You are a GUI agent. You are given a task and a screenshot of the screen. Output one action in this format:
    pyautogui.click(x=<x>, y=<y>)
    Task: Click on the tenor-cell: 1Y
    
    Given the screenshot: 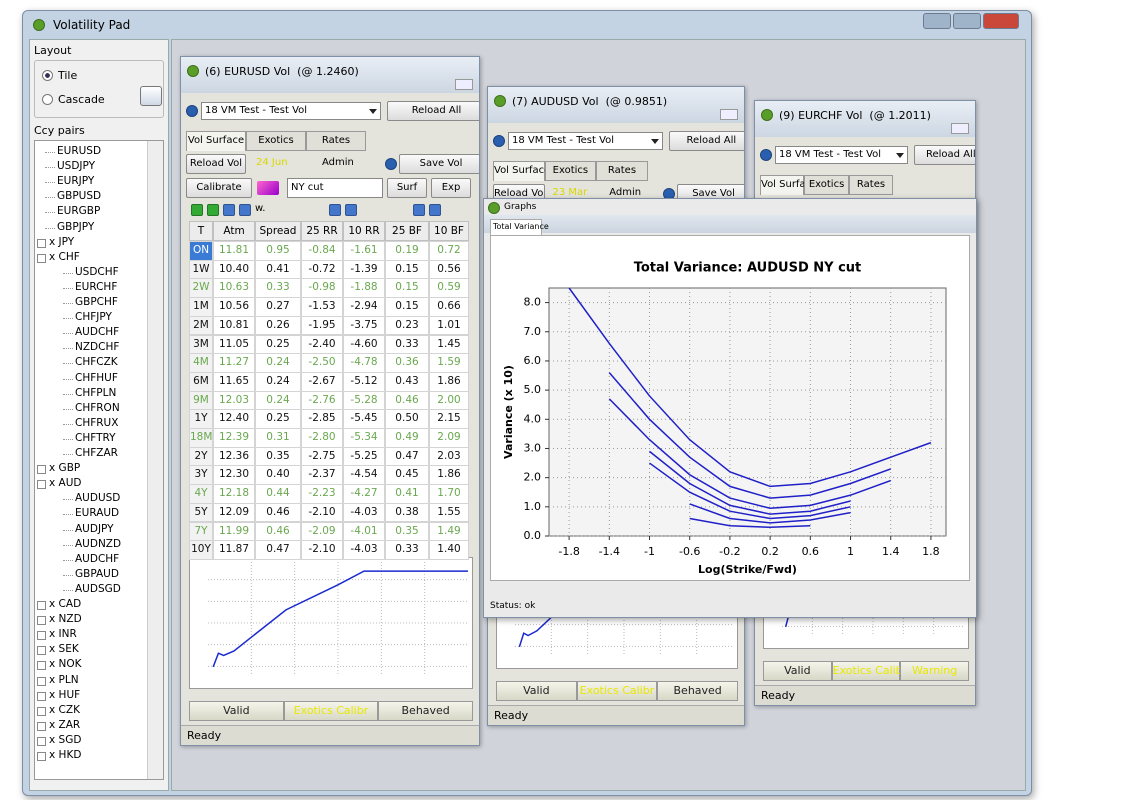 What is the action you would take?
    pyautogui.click(x=201, y=419)
    